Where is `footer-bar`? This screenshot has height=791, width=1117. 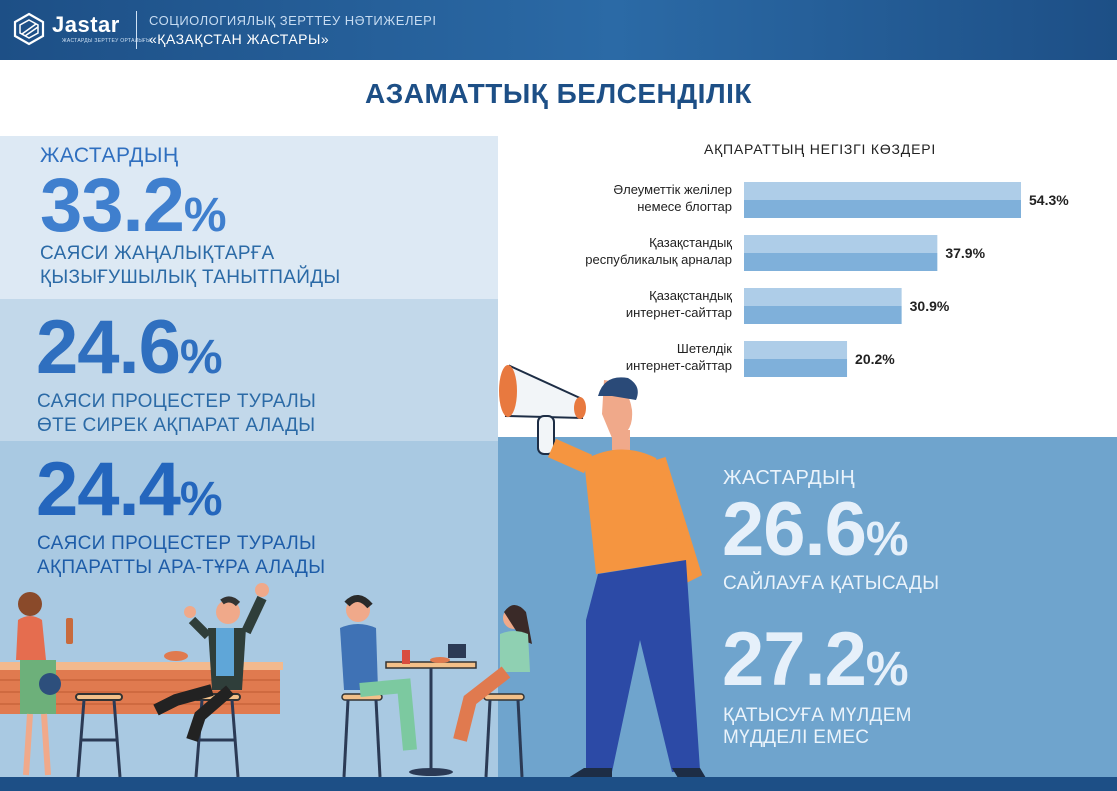 footer-bar is located at coordinates (558, 784).